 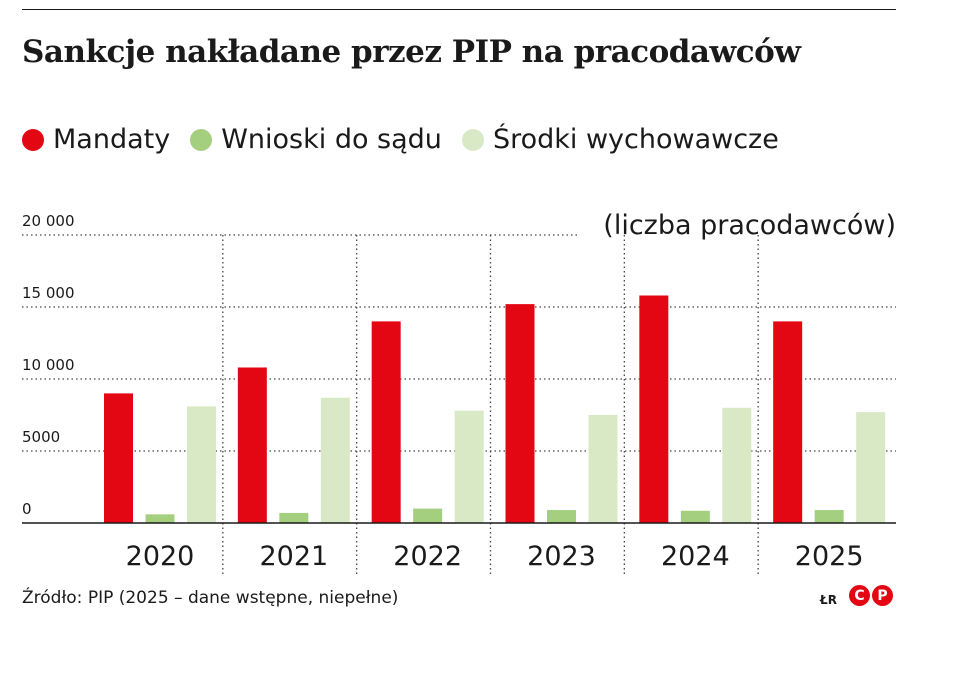 I want to click on x-tick-label: 2023, so click(x=561, y=556).